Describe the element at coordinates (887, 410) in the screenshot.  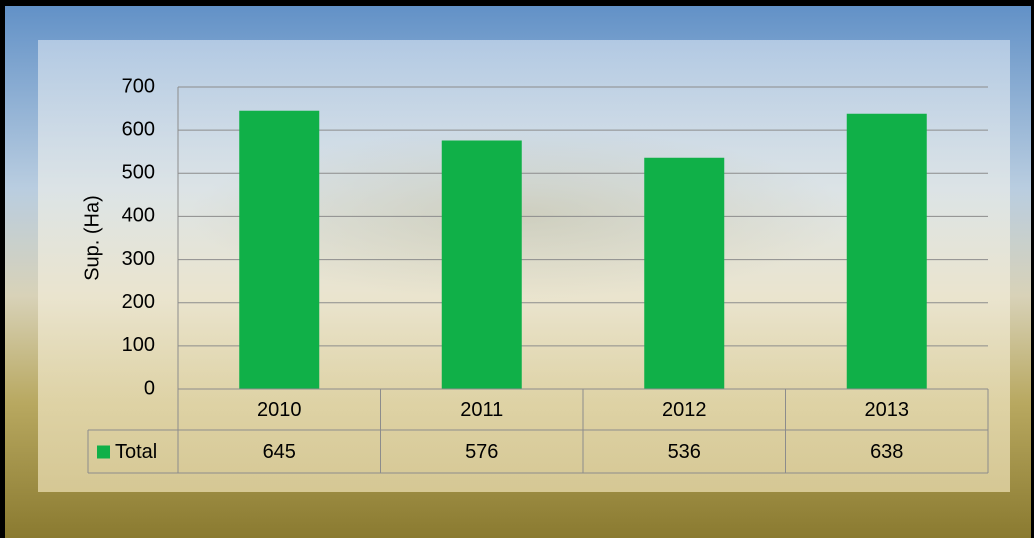
I see `x-tick-label: 2013` at that location.